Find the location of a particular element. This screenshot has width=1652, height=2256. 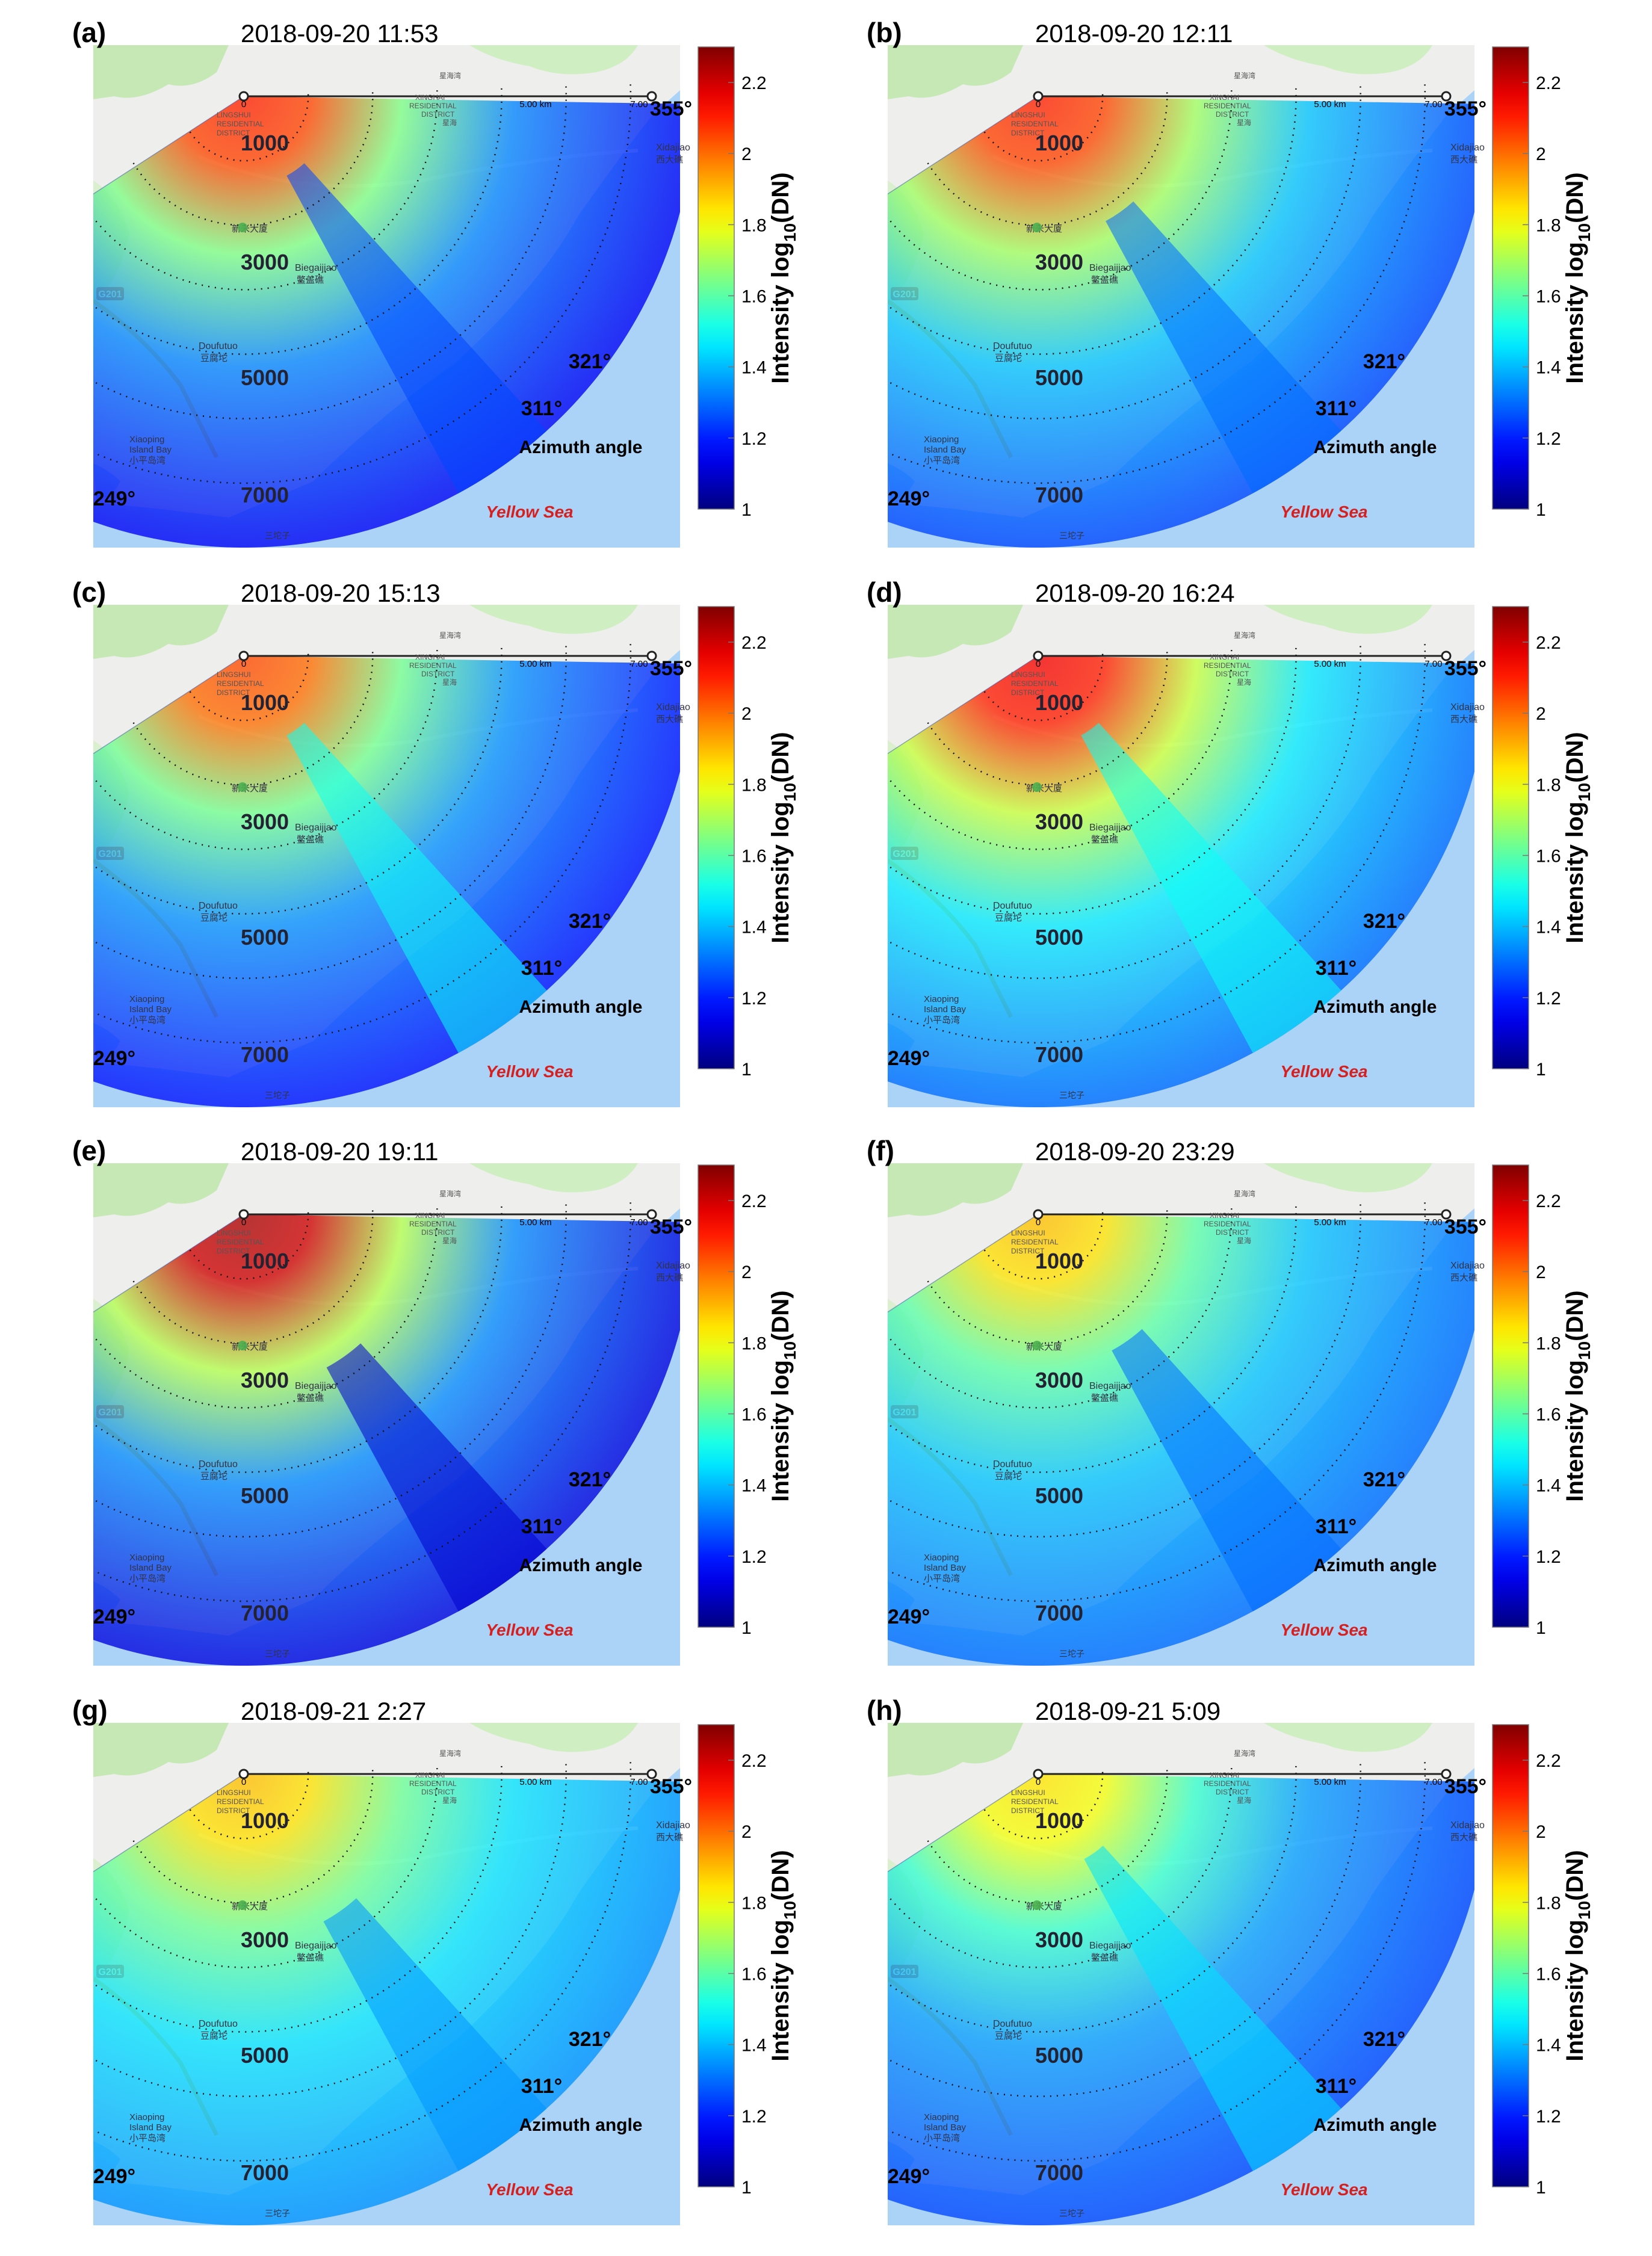

panel-title: 2018-09-20 16:24 is located at coordinates (1135, 593).